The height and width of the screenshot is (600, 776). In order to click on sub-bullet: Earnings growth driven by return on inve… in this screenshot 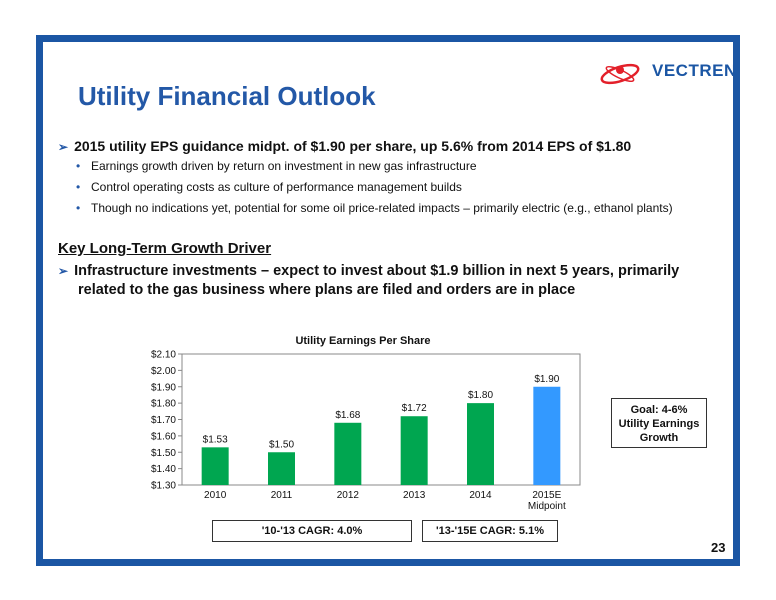, I will do `click(396, 166)`.